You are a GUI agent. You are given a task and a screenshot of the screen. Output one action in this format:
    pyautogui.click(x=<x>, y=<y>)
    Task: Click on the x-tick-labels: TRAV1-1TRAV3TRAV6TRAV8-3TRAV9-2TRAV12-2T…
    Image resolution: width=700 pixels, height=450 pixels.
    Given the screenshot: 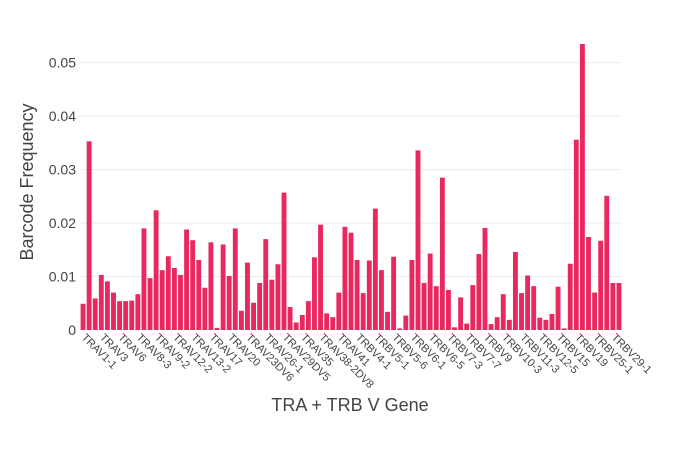 What is the action you would take?
    pyautogui.click(x=366, y=361)
    